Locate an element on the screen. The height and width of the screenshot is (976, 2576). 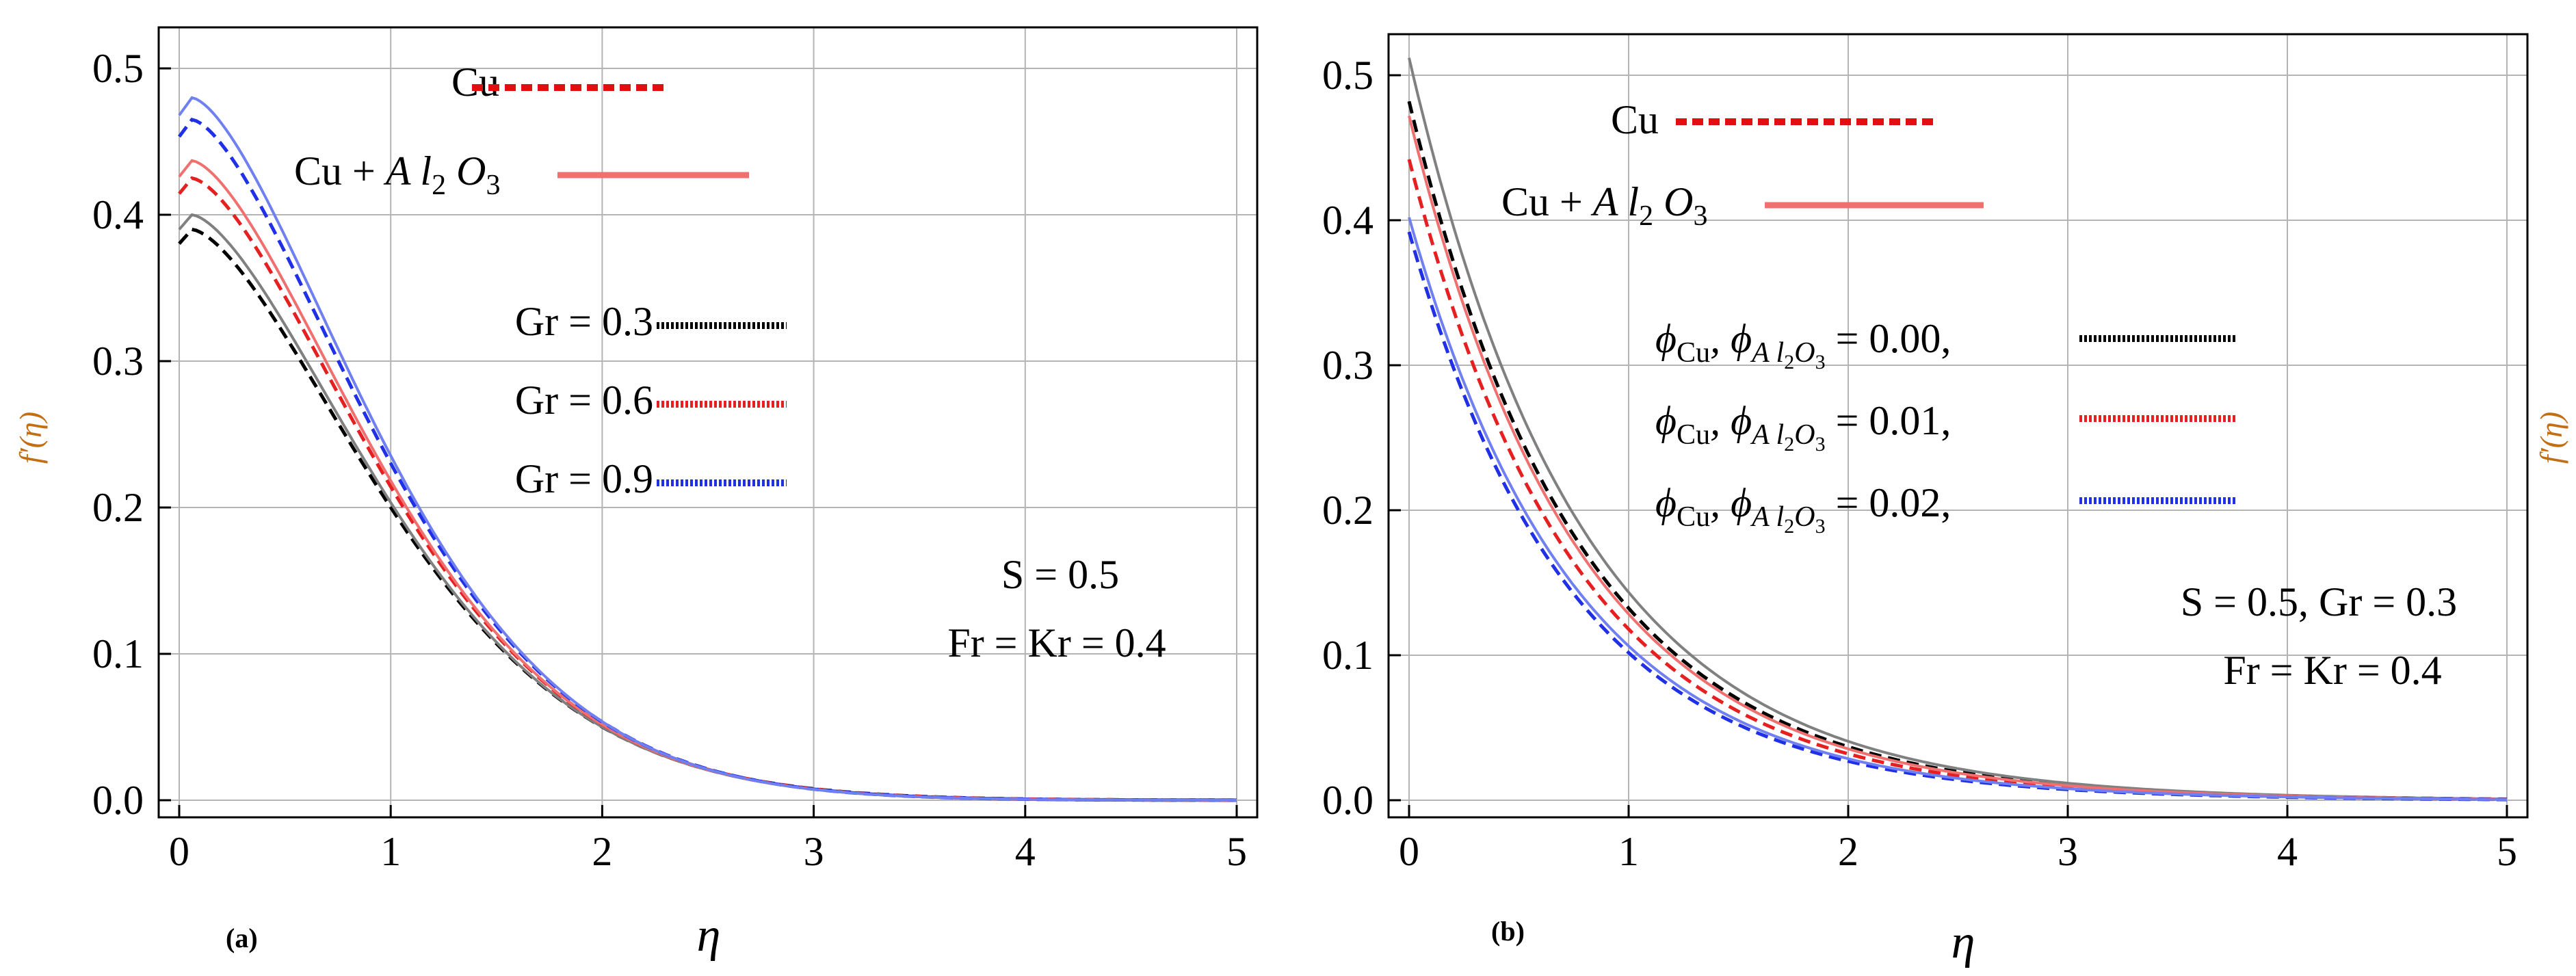
legend-param-label: Gr = 0.3 is located at coordinates (584, 321).